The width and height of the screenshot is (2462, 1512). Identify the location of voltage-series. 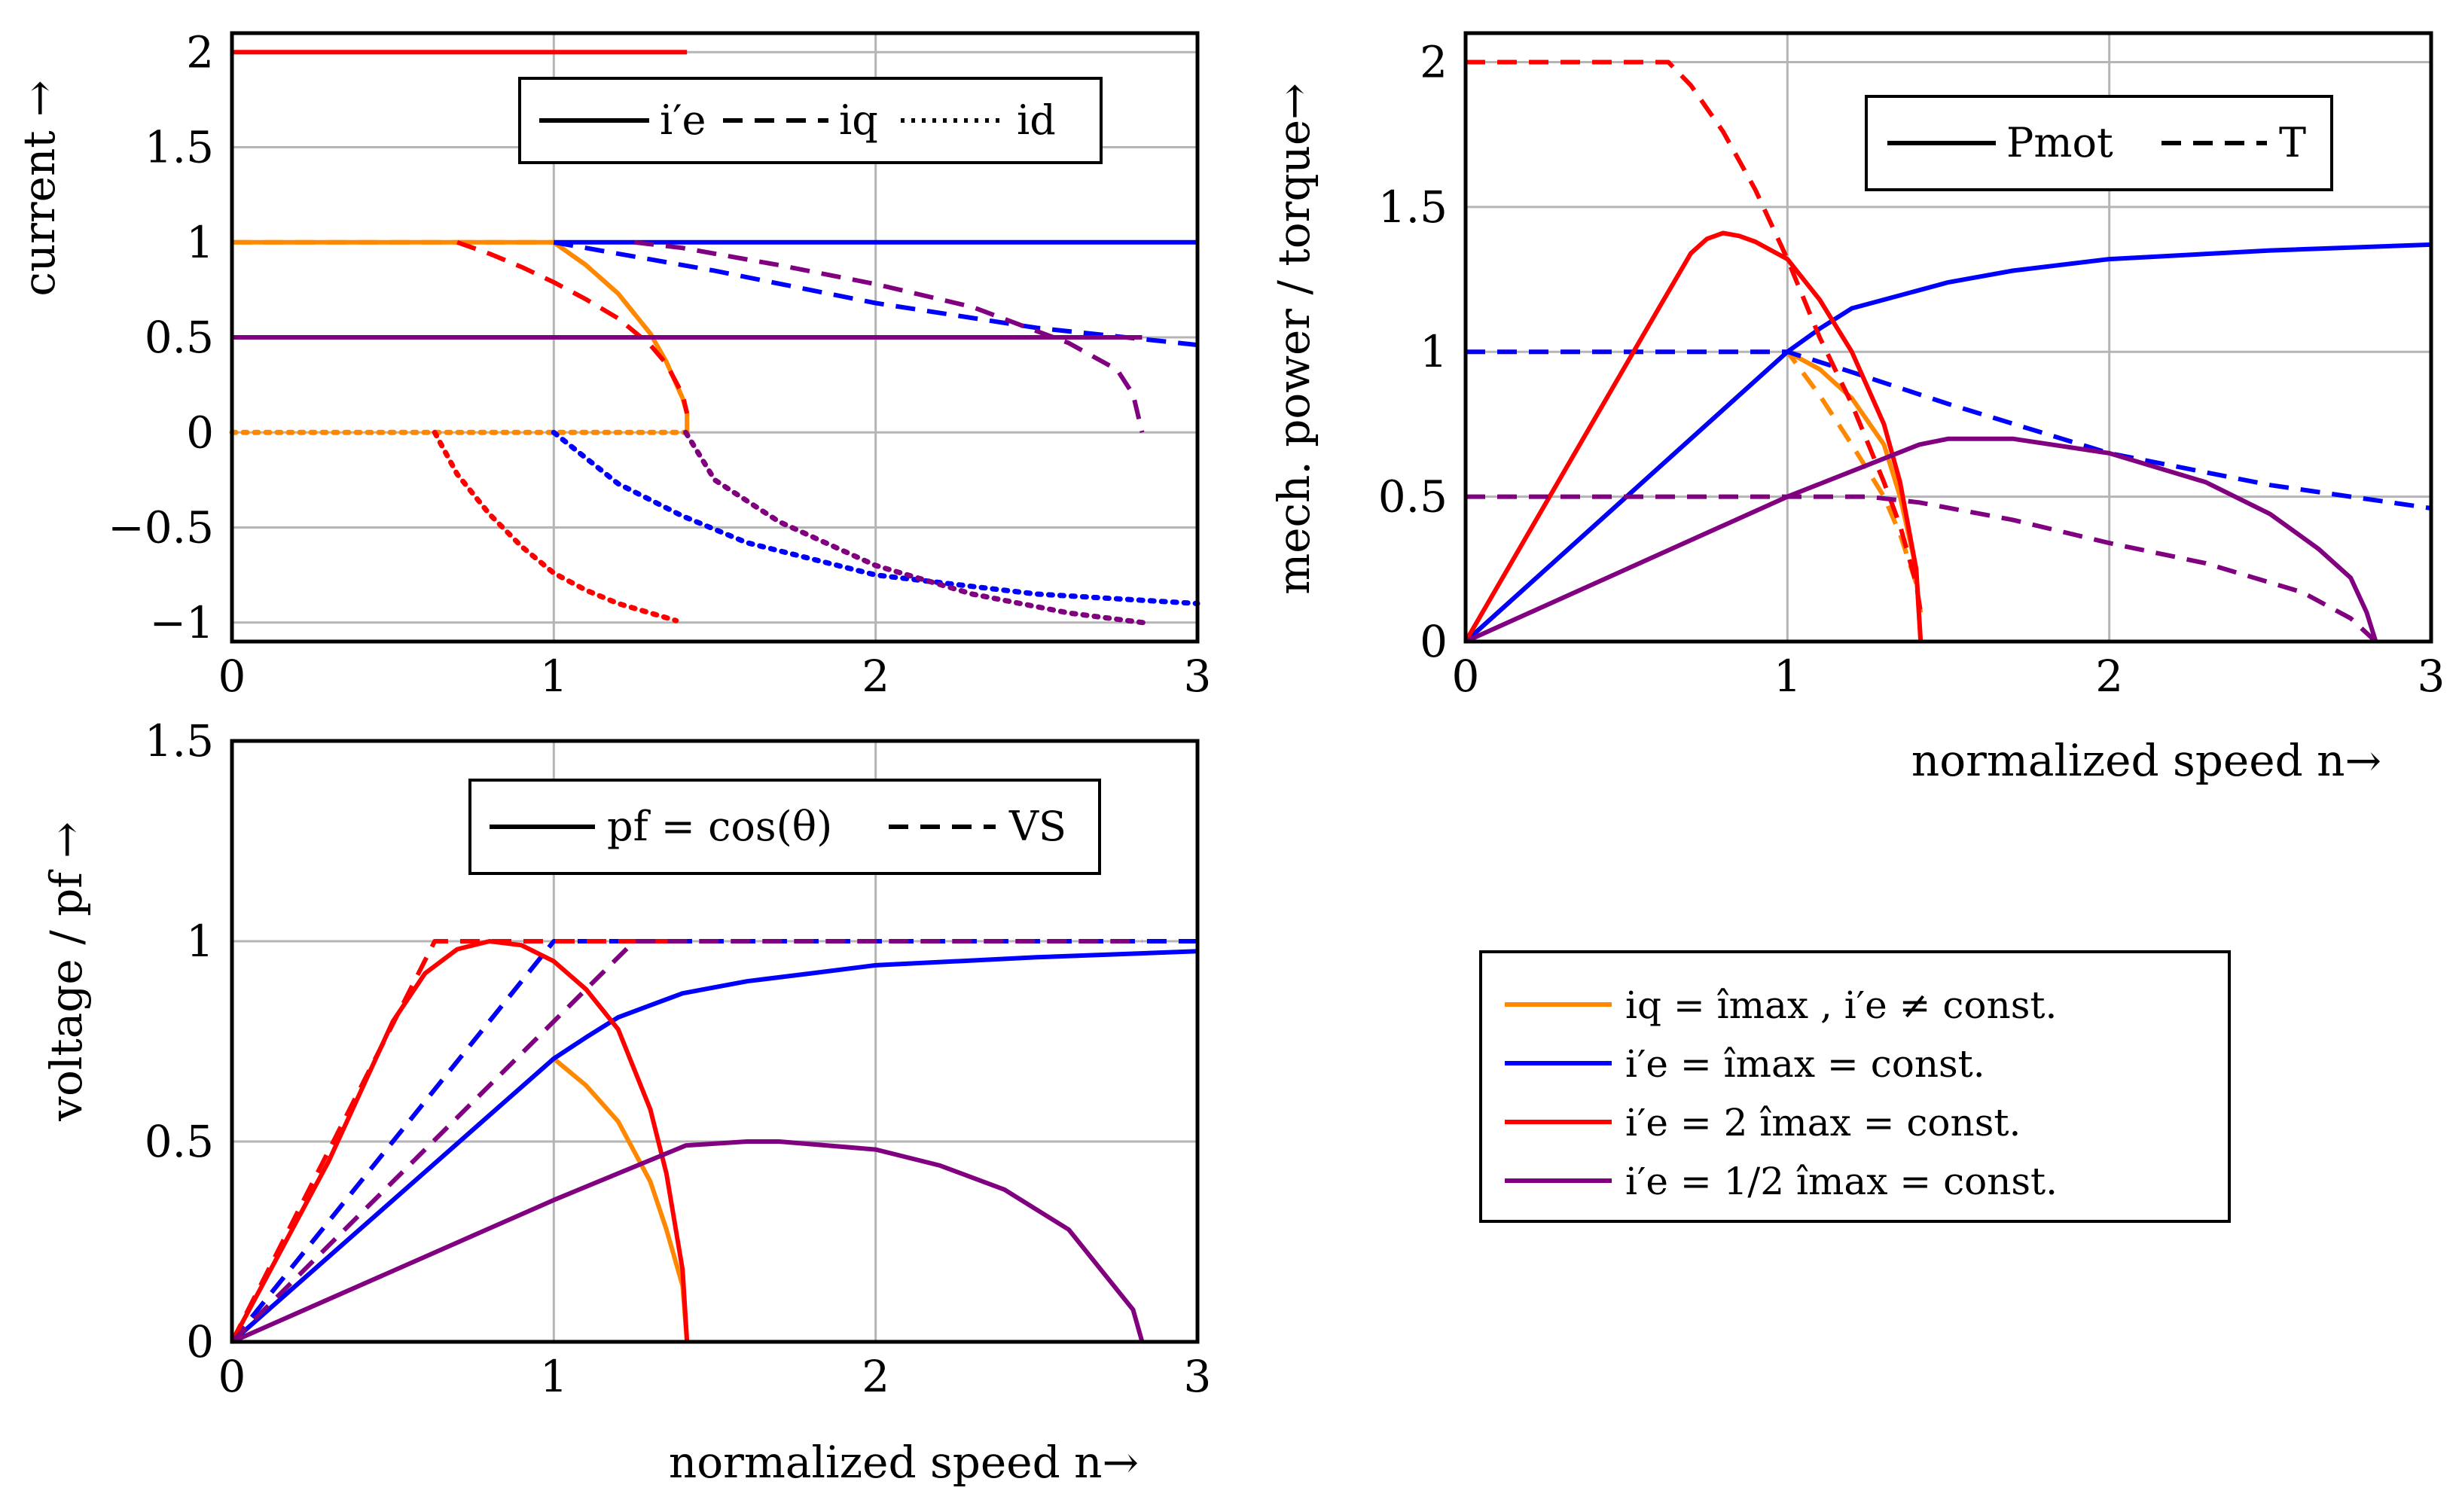
(714, 1141).